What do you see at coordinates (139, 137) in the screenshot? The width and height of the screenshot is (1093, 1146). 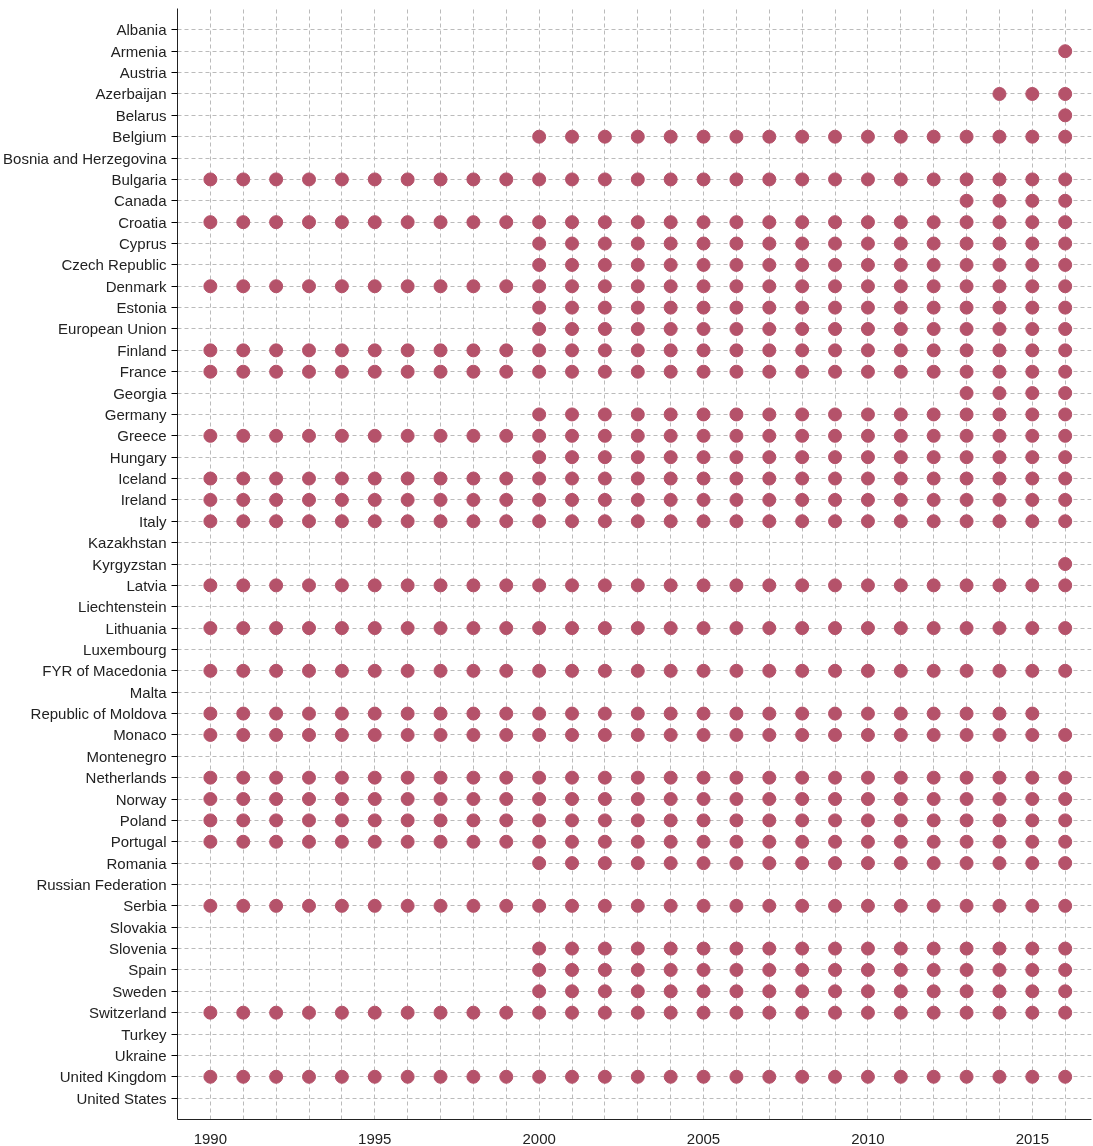 I see `y-tick-label: Belgium` at bounding box center [139, 137].